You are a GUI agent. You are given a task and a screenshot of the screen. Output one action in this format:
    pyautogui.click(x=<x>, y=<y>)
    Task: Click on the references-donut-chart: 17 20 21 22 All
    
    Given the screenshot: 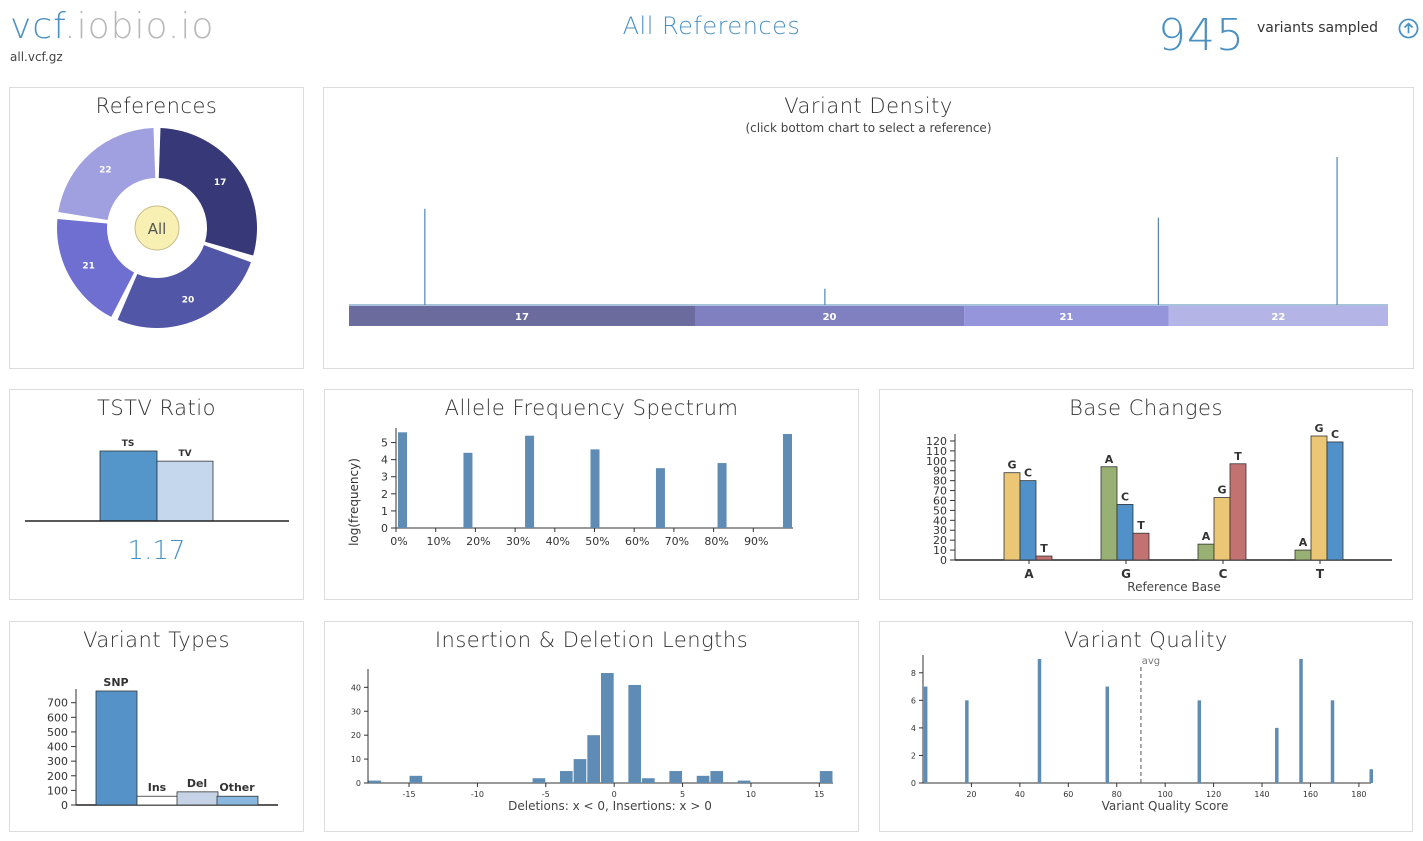 What is the action you would take?
    pyautogui.click(x=156, y=243)
    